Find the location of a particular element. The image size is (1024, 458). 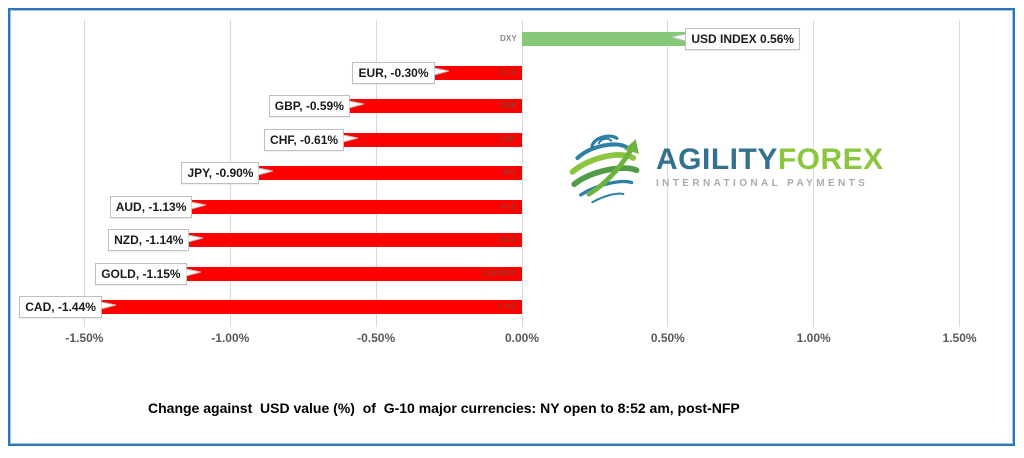

logo-text-block: AGILITYFOREX INTERNATIONAL PAYMENTS is located at coordinates (770, 167).